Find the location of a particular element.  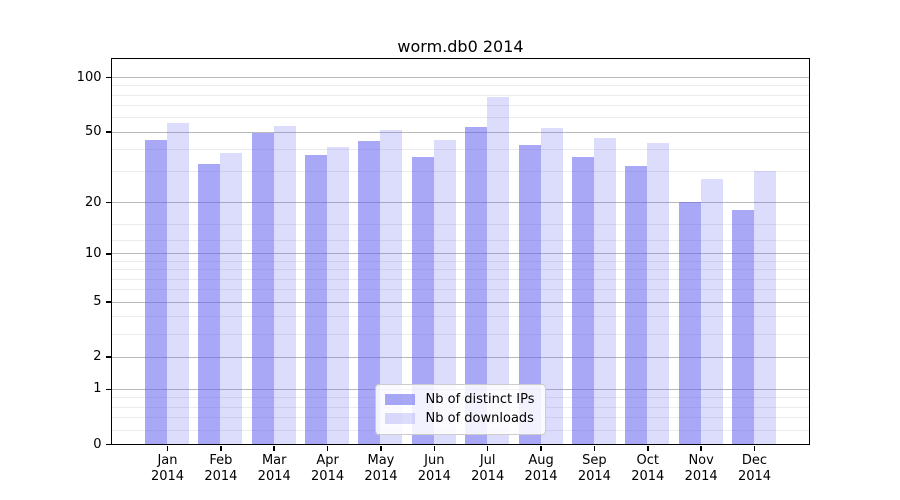

x-axis-tick-label: Aug 2014 is located at coordinates (541, 469).